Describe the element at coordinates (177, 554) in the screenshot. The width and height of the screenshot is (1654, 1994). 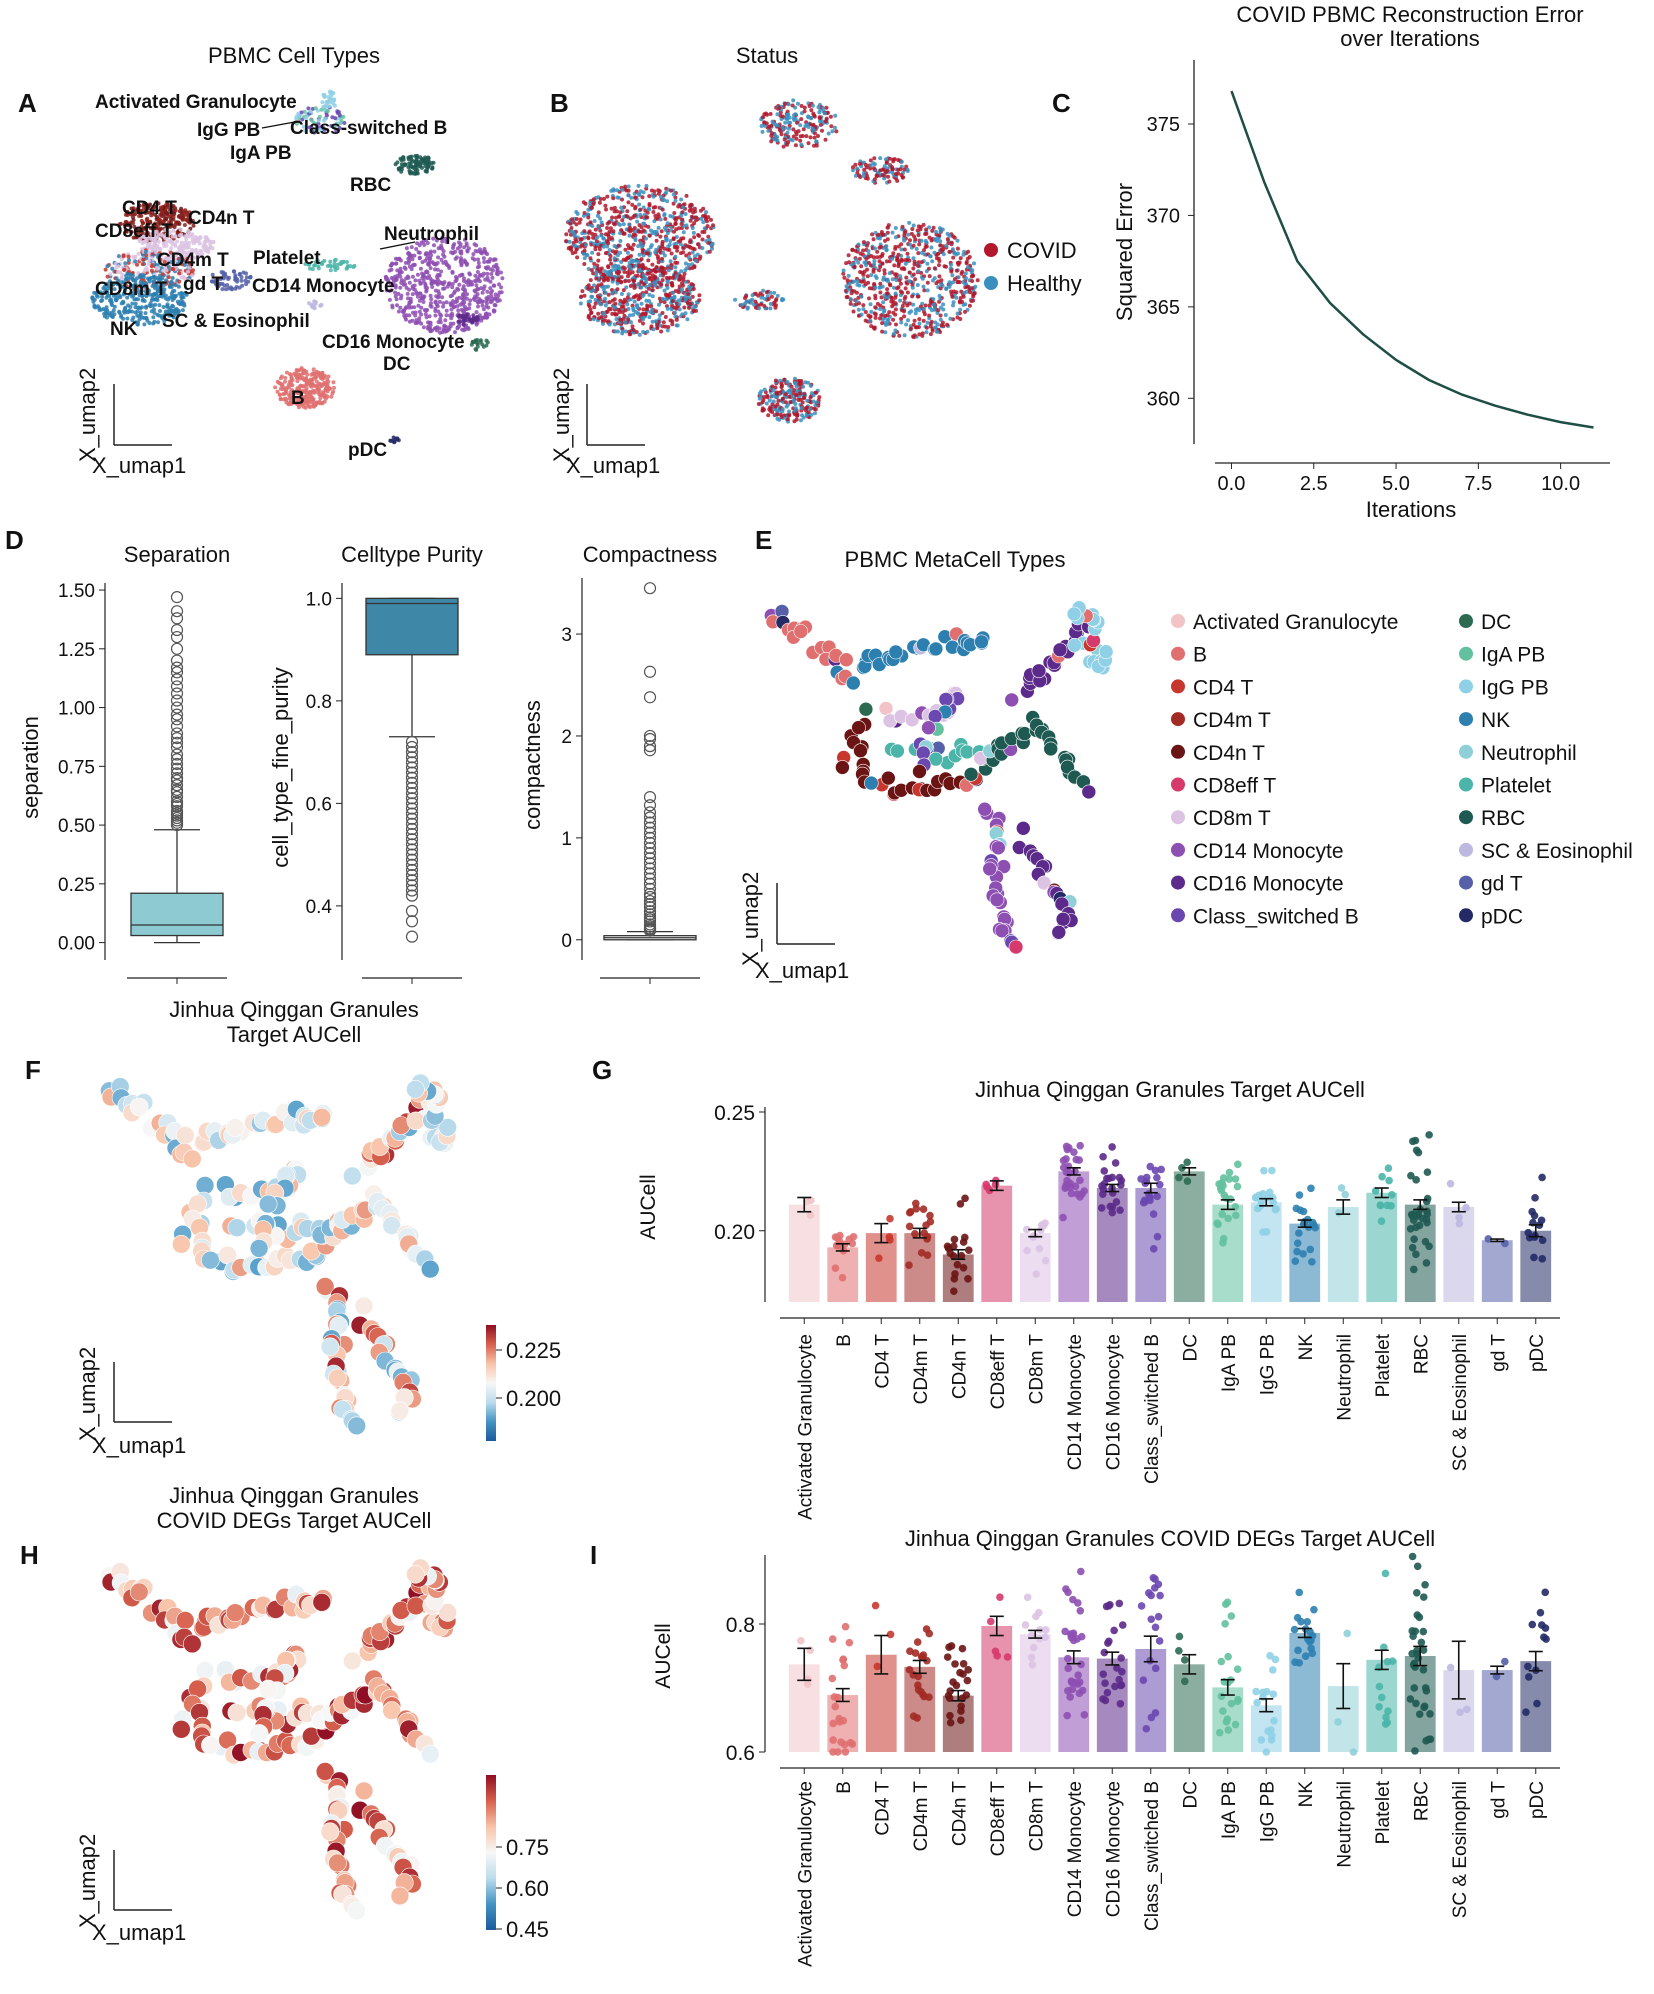
I see `boxplot-0-title: Separation` at that location.